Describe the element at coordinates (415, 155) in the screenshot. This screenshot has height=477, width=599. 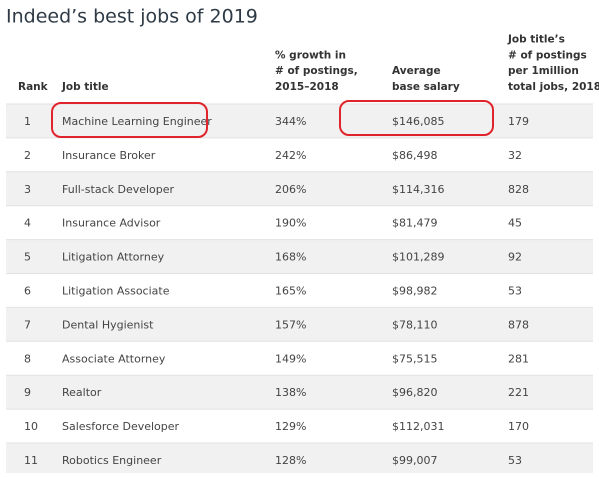
I see `table-cell: $86,498` at that location.